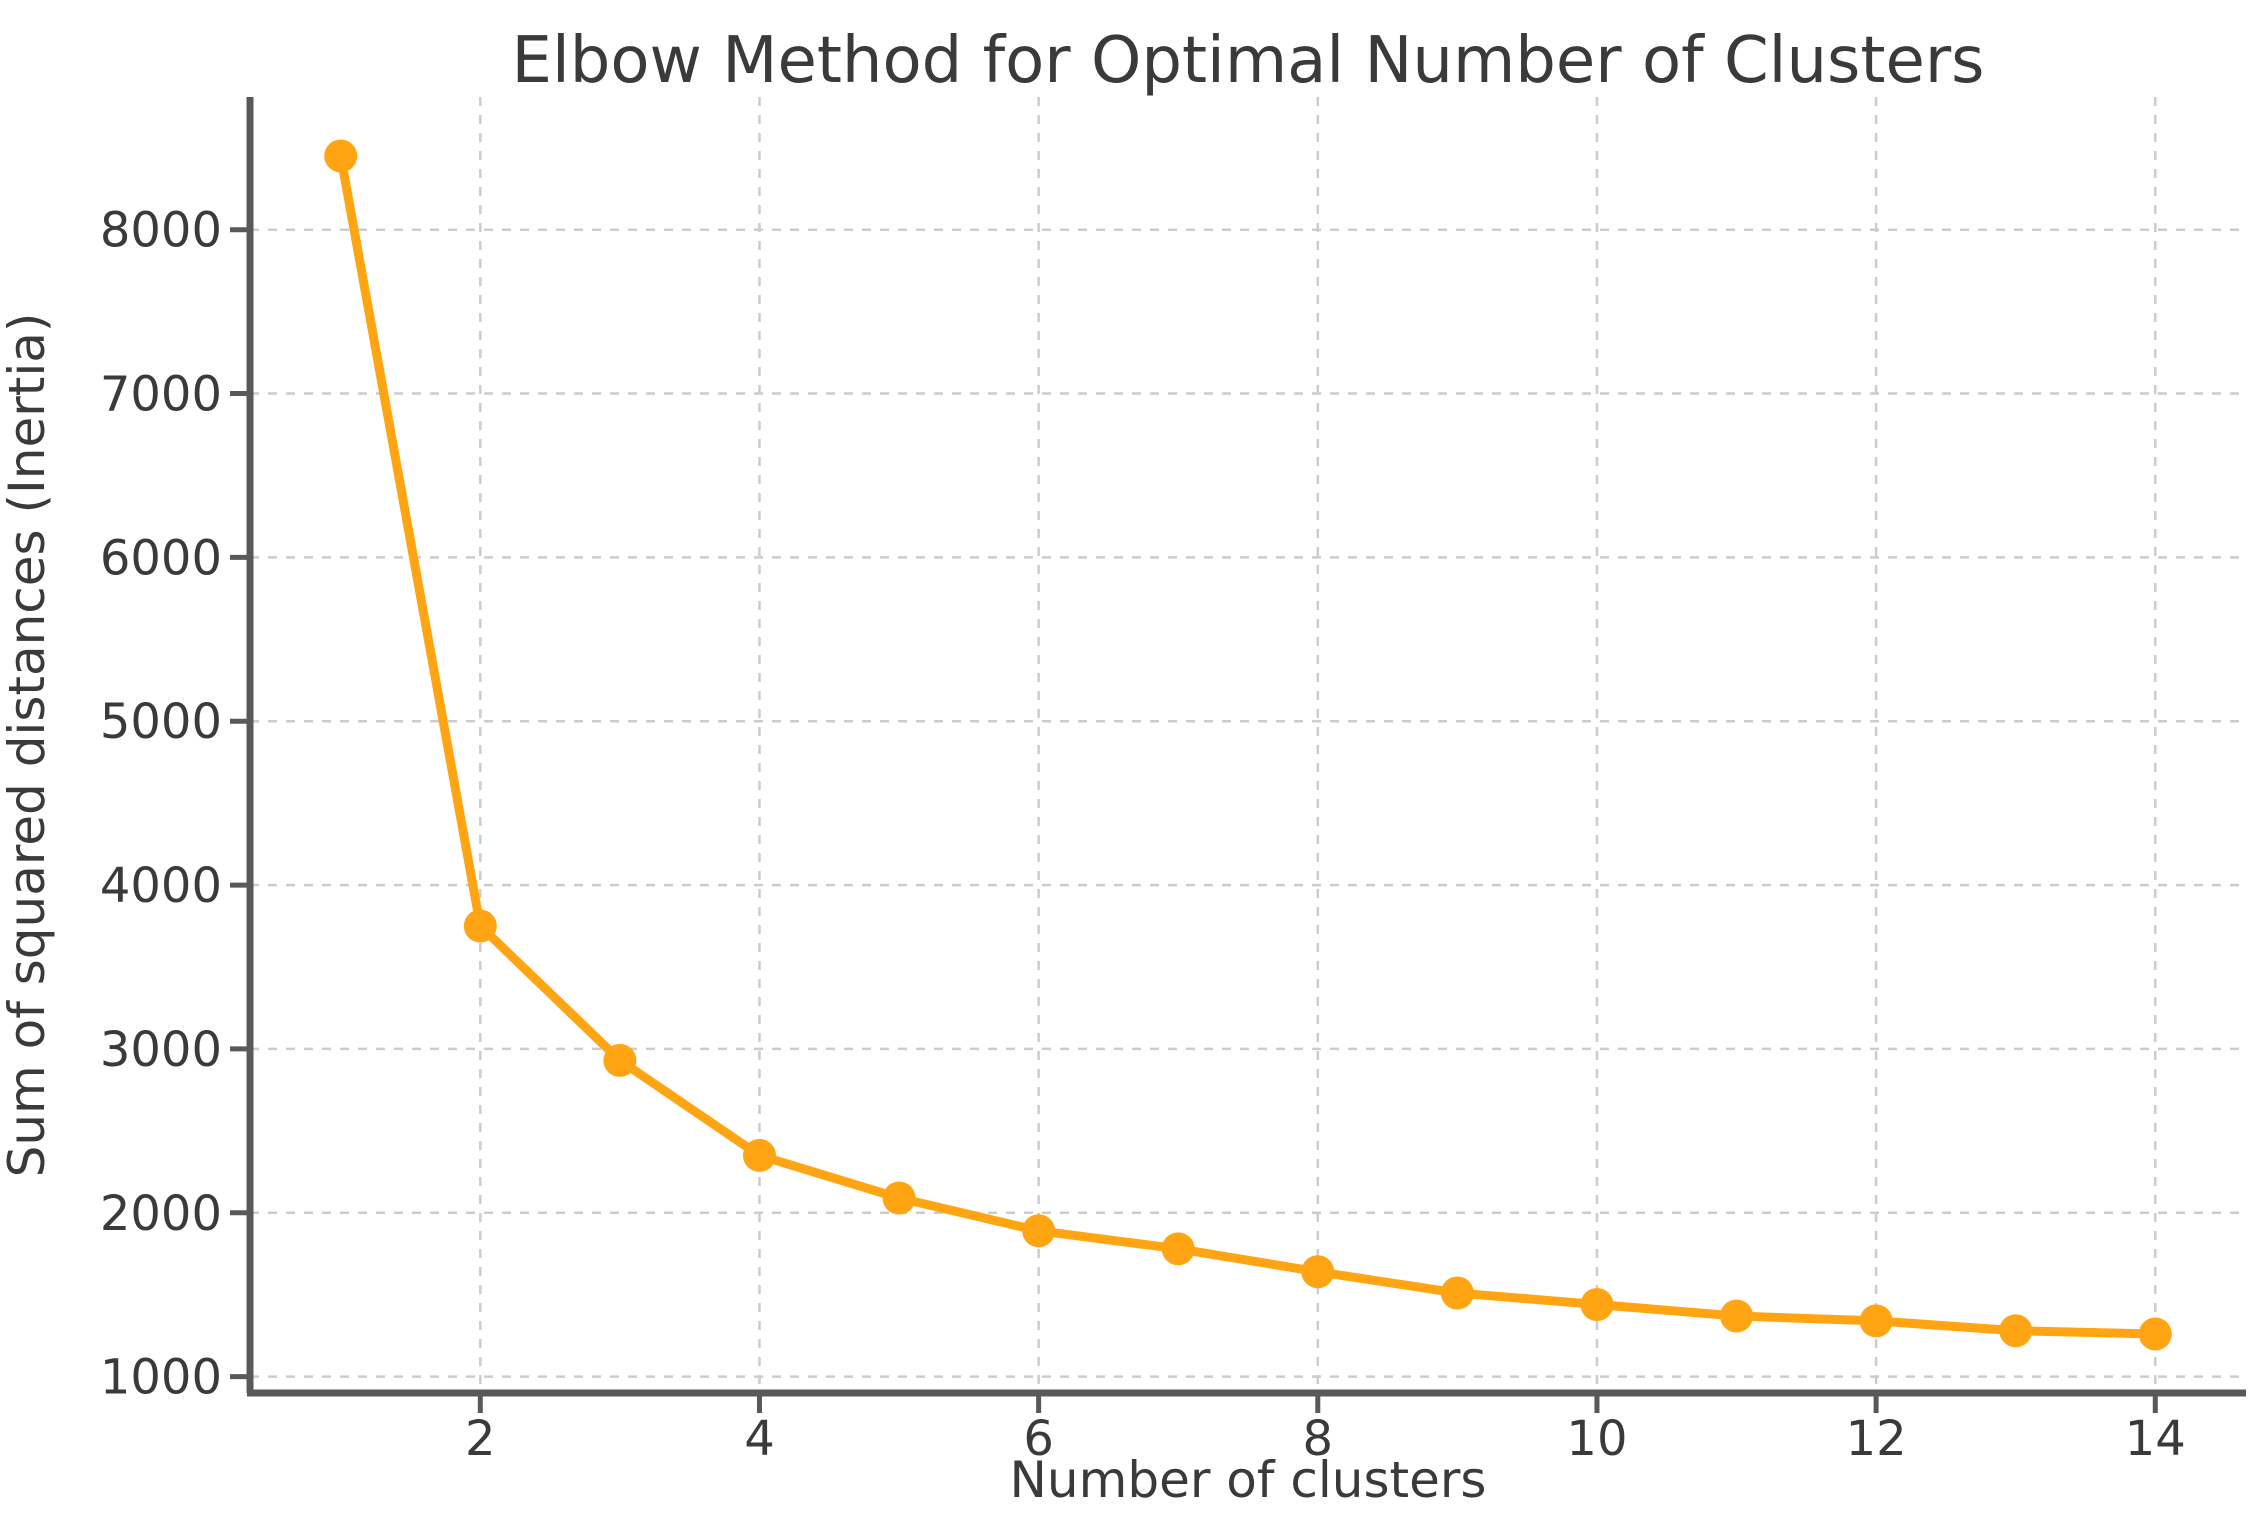  I want to click on x-tick-label: 2, so click(480, 1439).